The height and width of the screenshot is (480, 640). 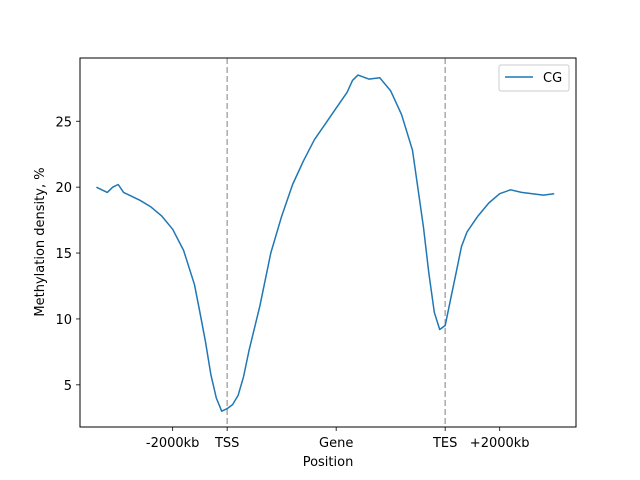 What do you see at coordinates (500, 443) in the screenshot?
I see `x-tick-label: +2000kb` at bounding box center [500, 443].